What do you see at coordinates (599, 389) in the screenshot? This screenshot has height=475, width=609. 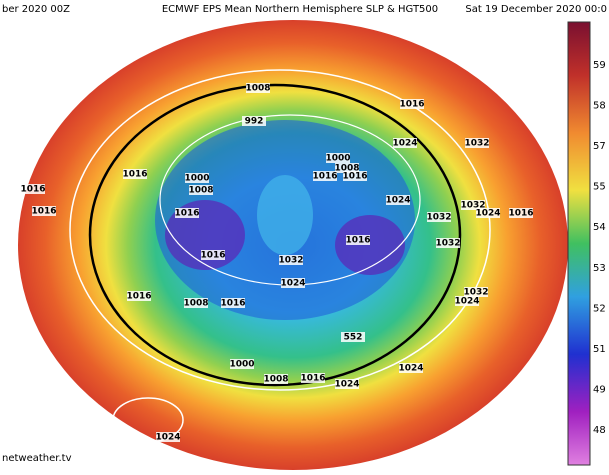 I see `colorbar-label: 49` at bounding box center [599, 389].